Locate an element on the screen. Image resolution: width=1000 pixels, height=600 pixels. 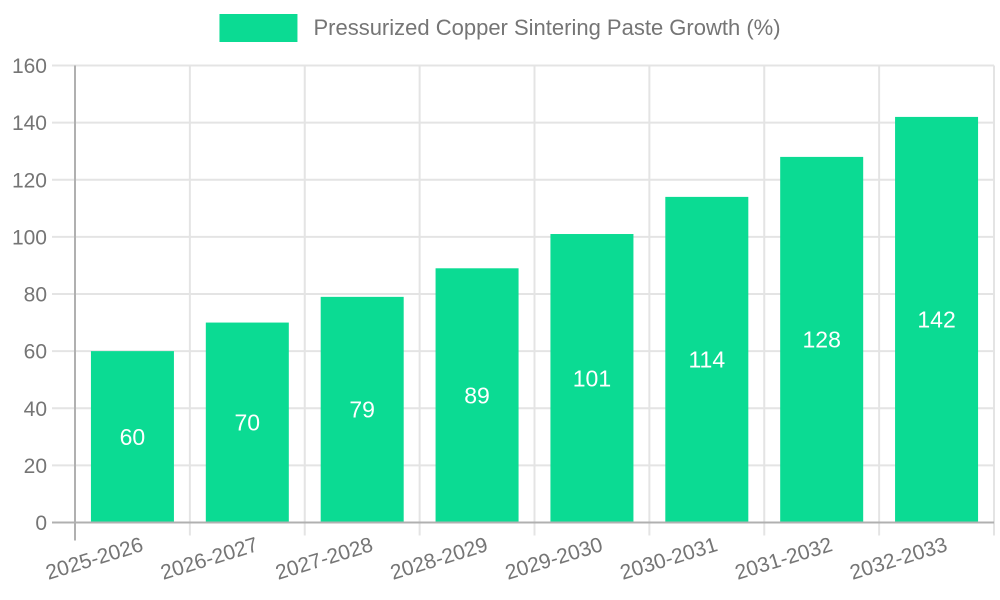
bar-2030-2031: 114 is located at coordinates (707, 359).